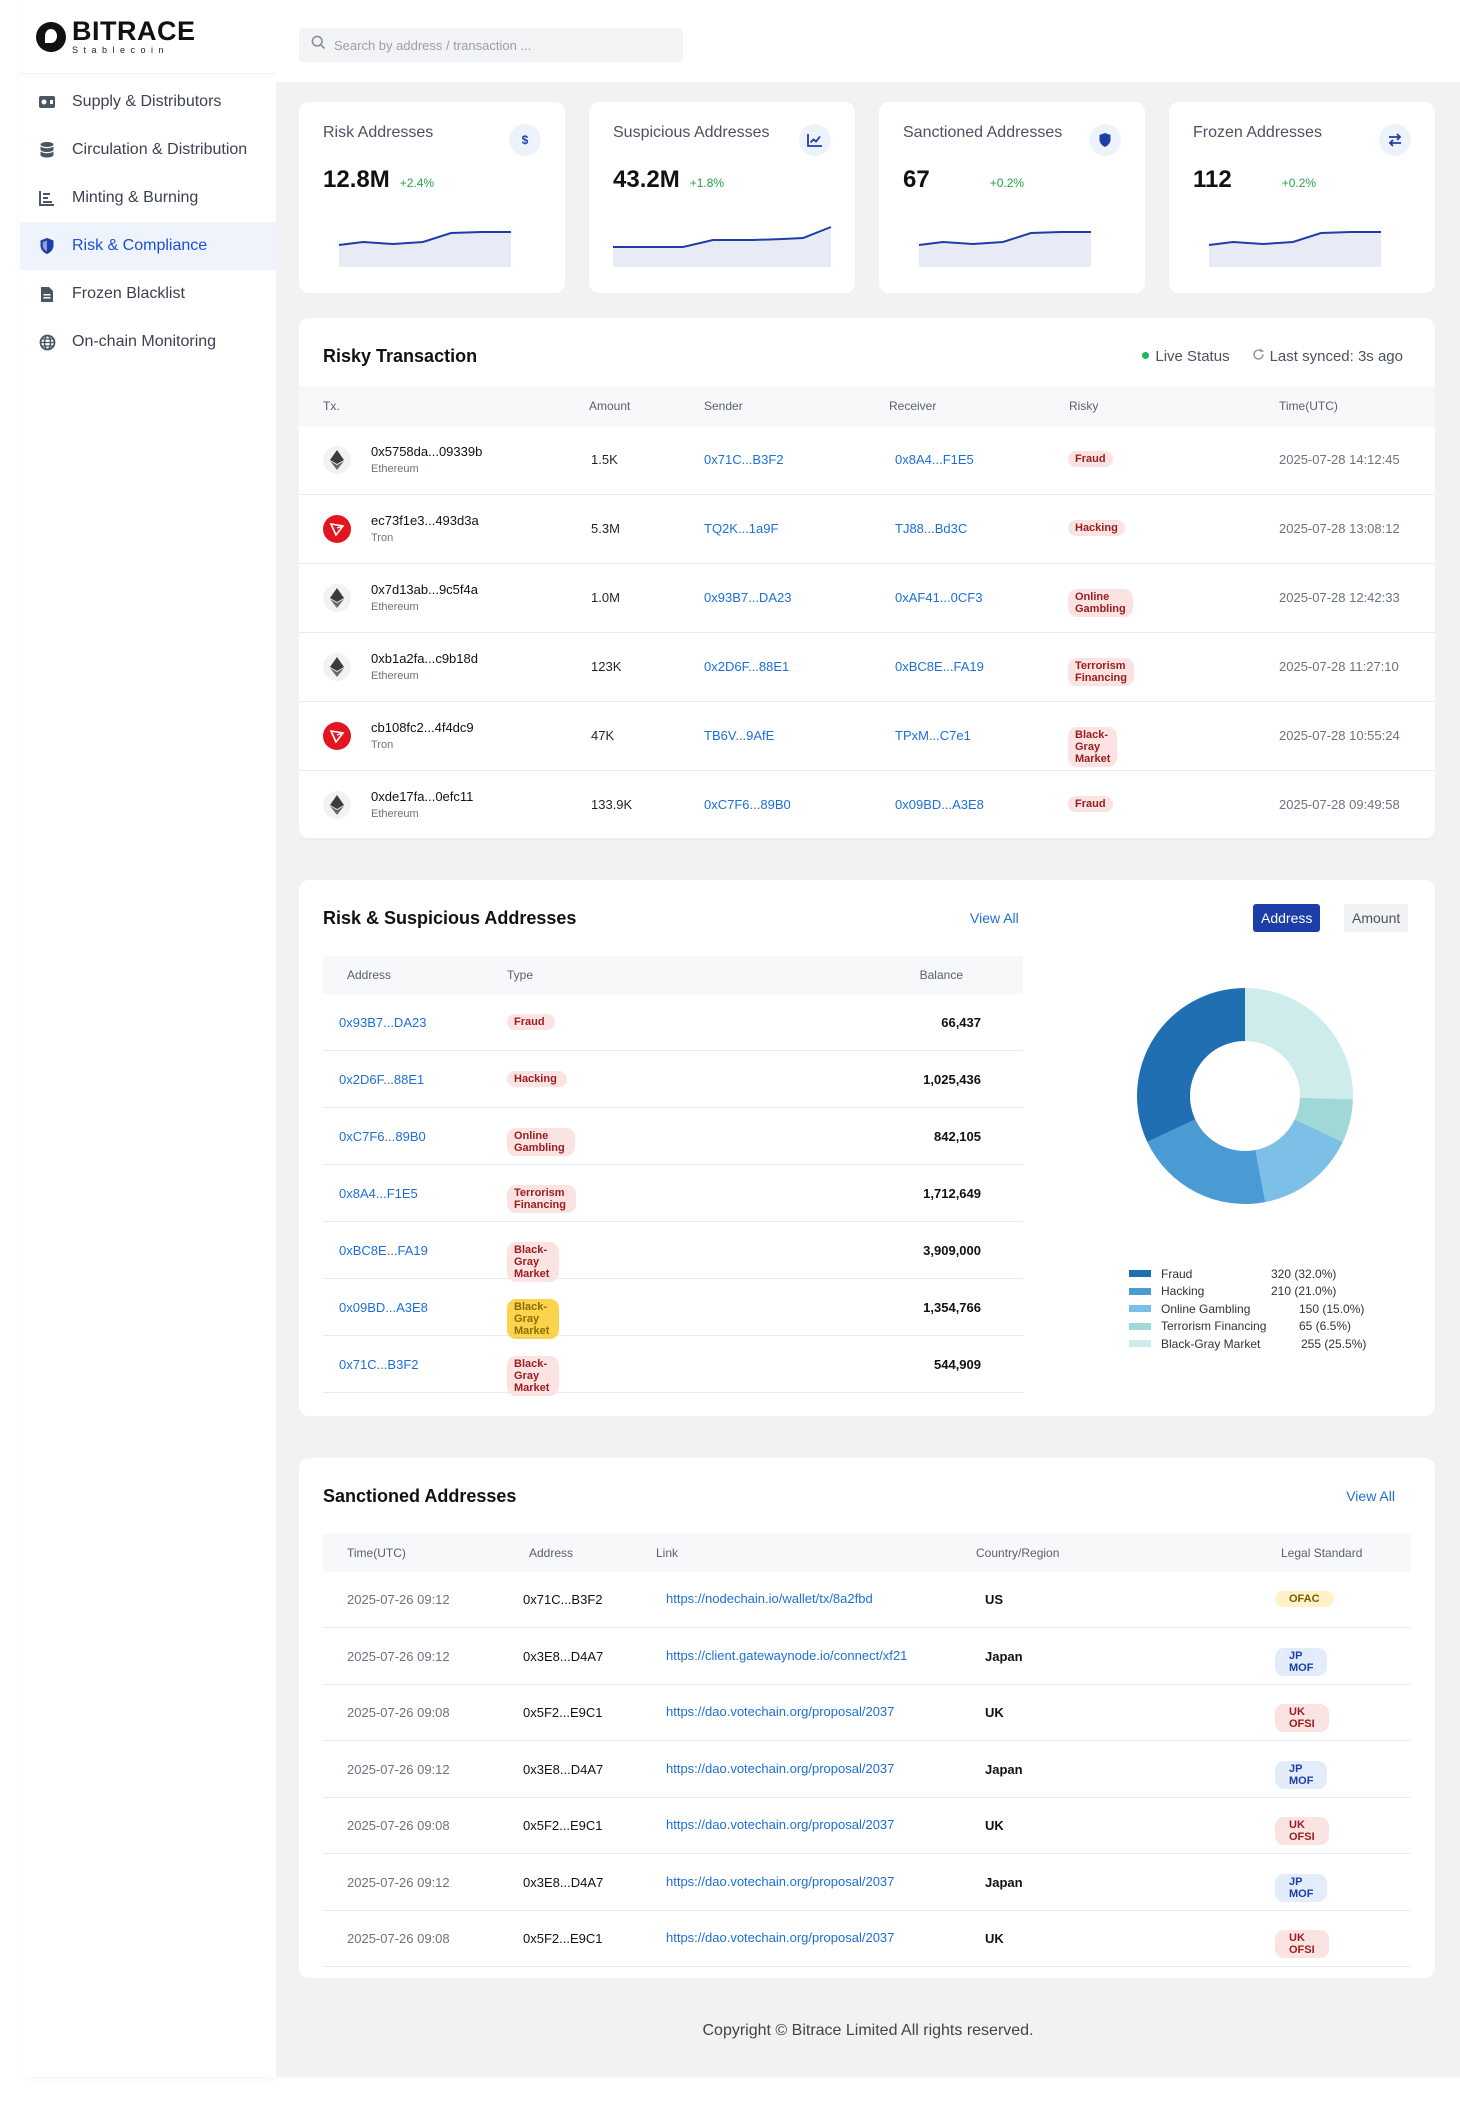  I want to click on toggle-amount-button: Amount, so click(1376, 918).